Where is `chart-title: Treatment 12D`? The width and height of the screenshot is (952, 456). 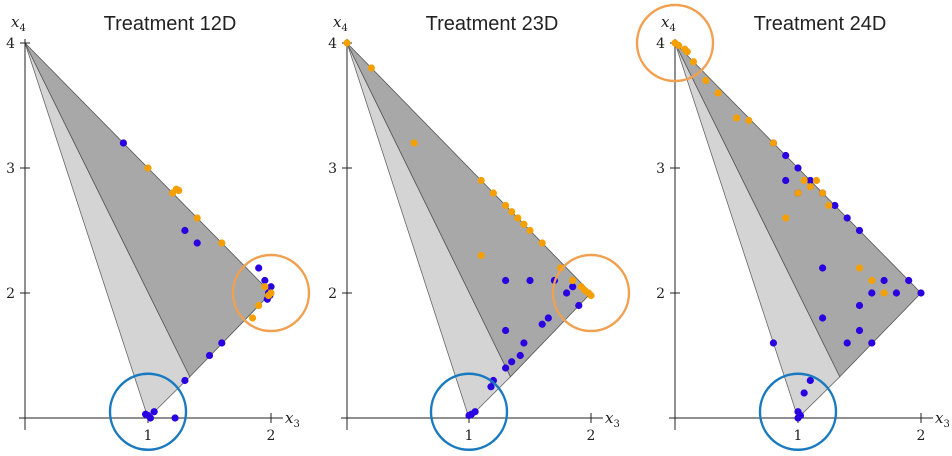
chart-title: Treatment 12D is located at coordinates (170, 24).